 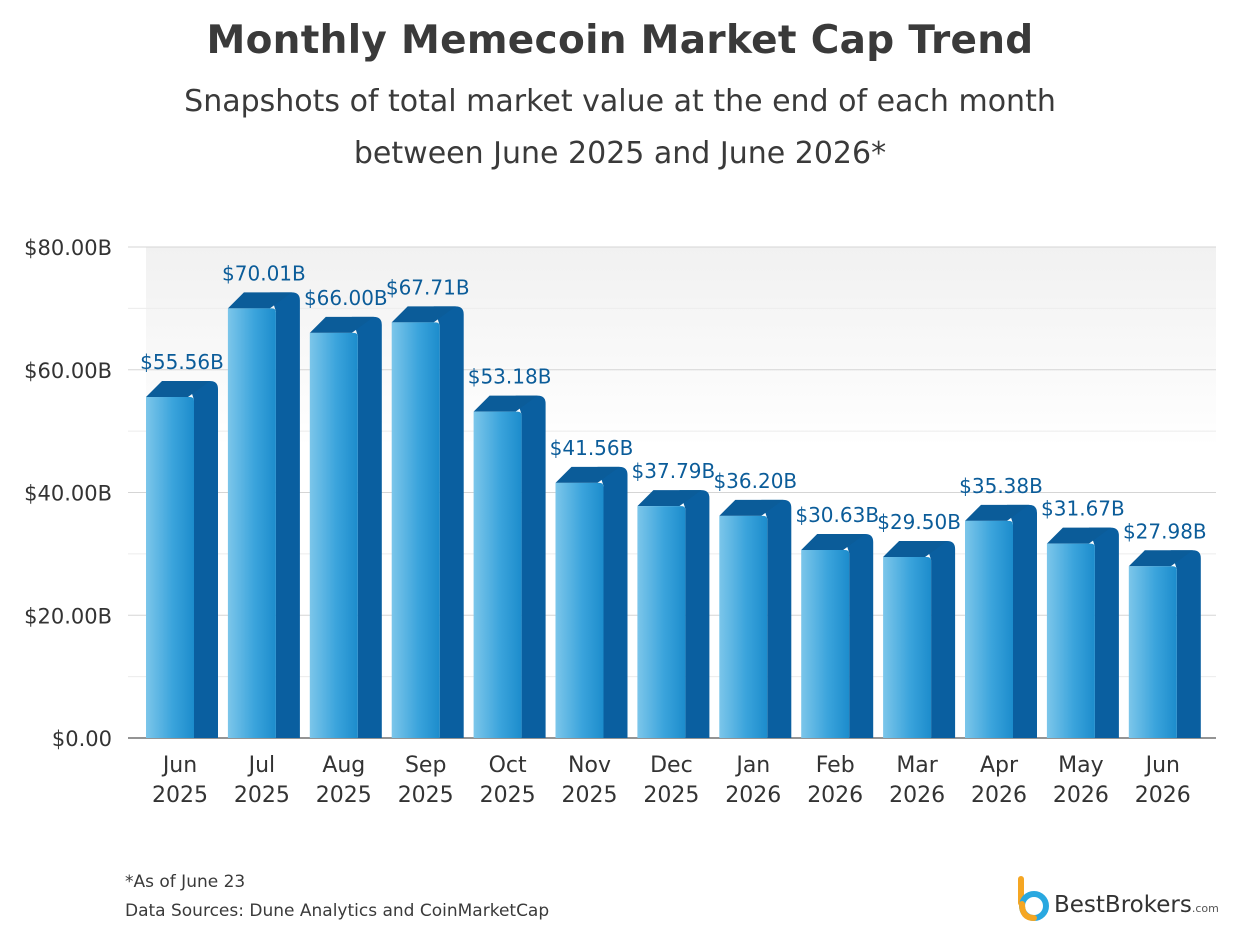 What do you see at coordinates (68, 616) in the screenshot?
I see `y-tick-label: $20.00B` at bounding box center [68, 616].